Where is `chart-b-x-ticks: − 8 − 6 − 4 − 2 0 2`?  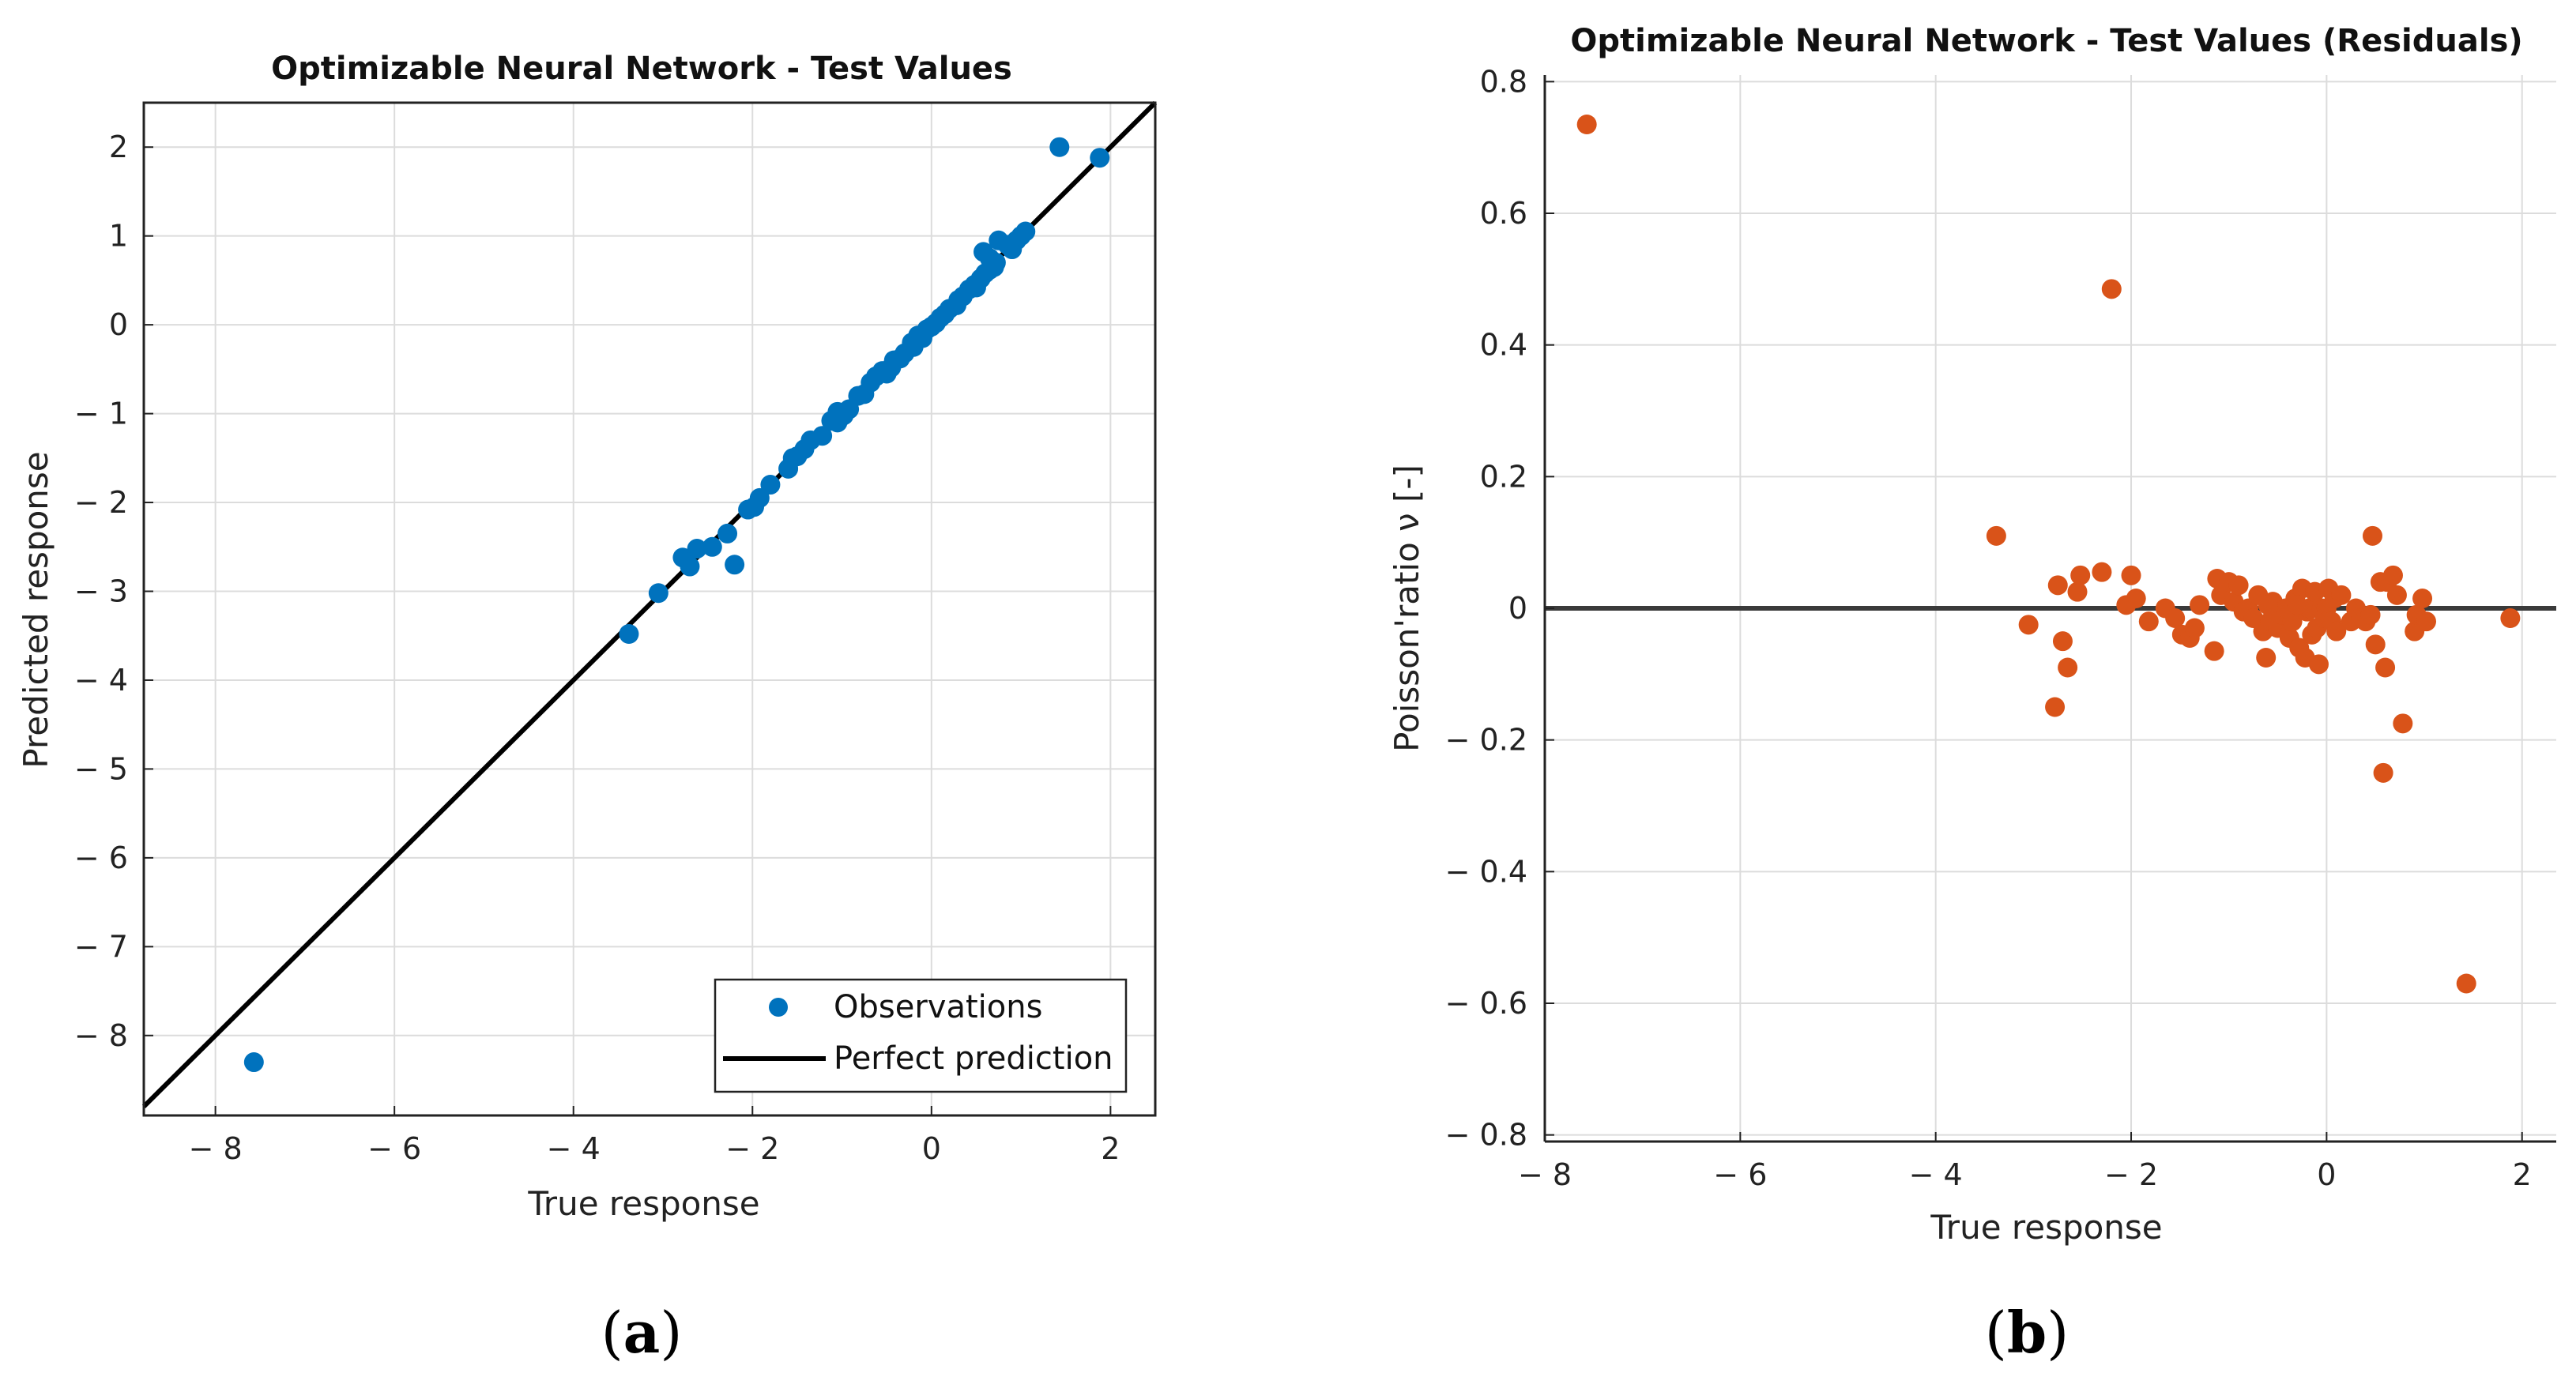 chart-b-x-ticks: − 8 − 6 − 4 − 2 0 2 is located at coordinates (2025, 1162).